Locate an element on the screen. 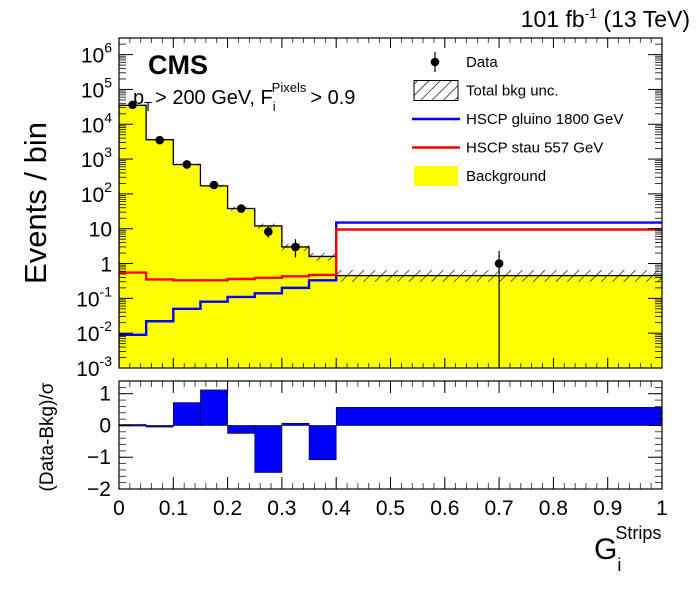  legend-label: Total bkg unc. is located at coordinates (512, 91).